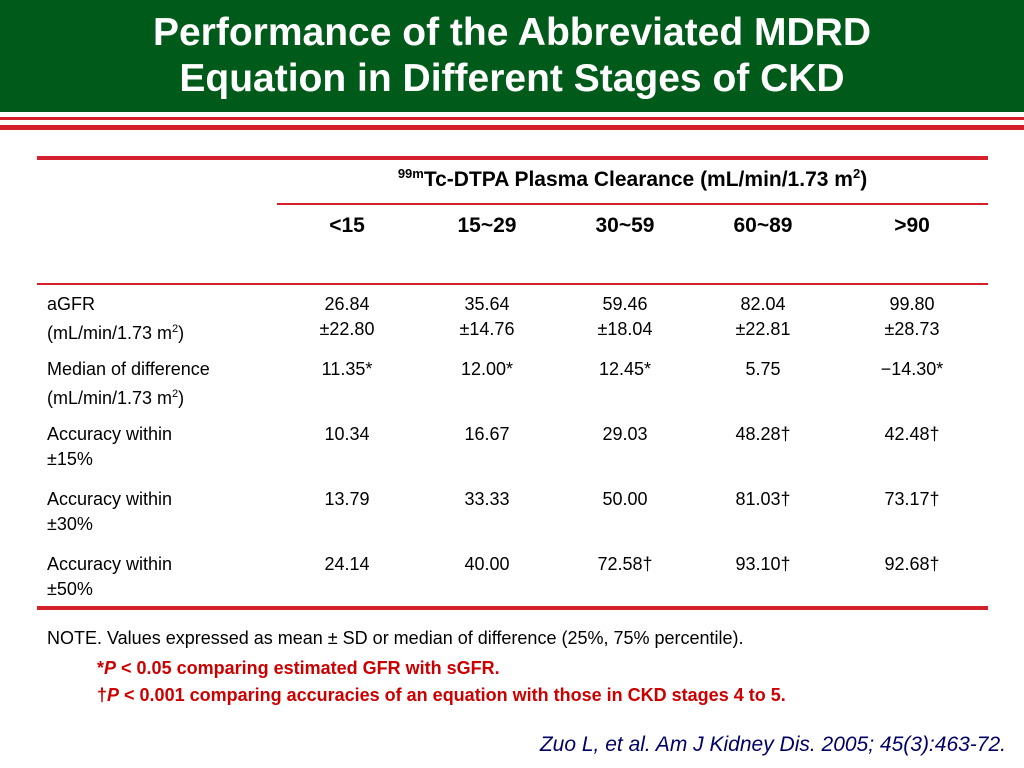 This screenshot has height=768, width=1024. Describe the element at coordinates (625, 369) in the screenshot. I see `table-cell: 12.45*` at that location.